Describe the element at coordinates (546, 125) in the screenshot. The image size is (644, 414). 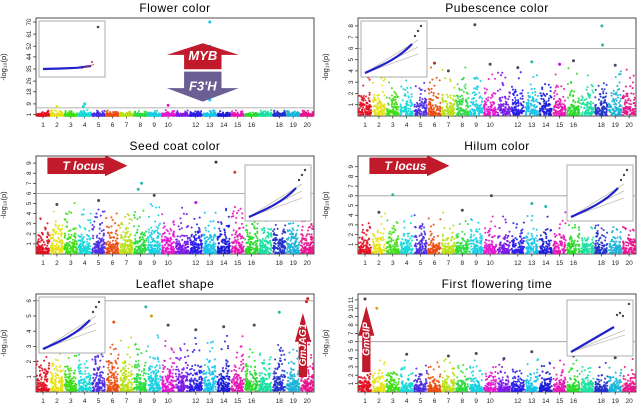
I see `chromosome-tick-label: 14` at that location.